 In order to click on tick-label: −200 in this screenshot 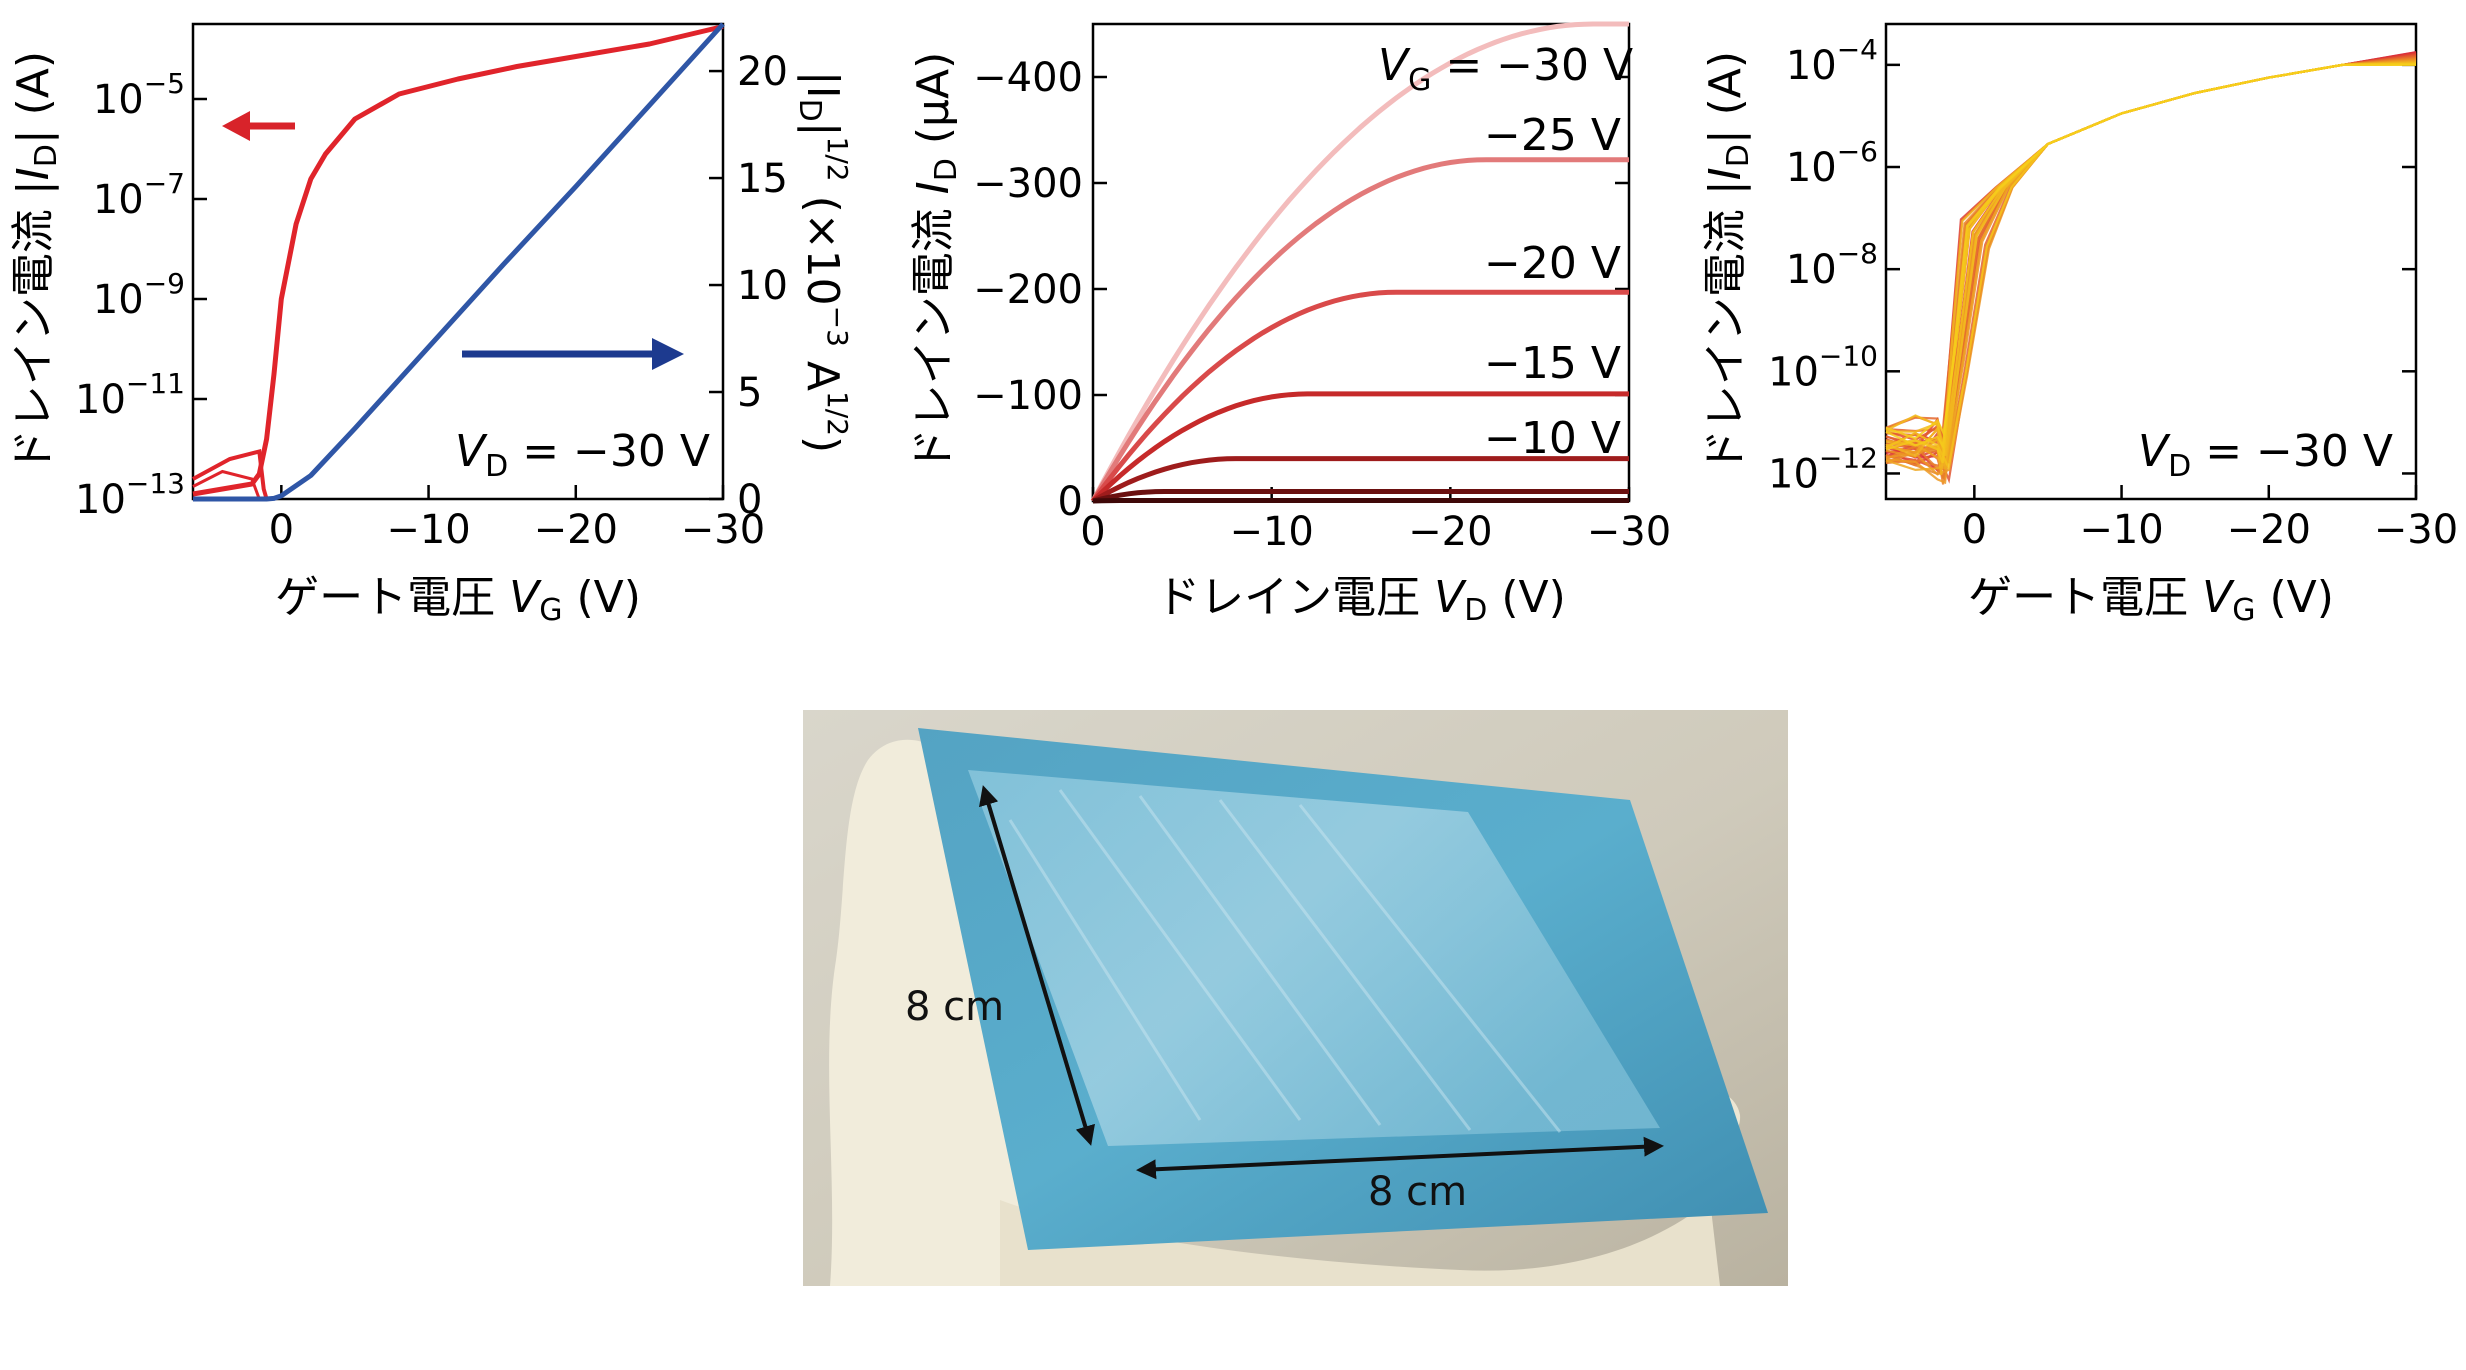, I will do `click(1028, 290)`.